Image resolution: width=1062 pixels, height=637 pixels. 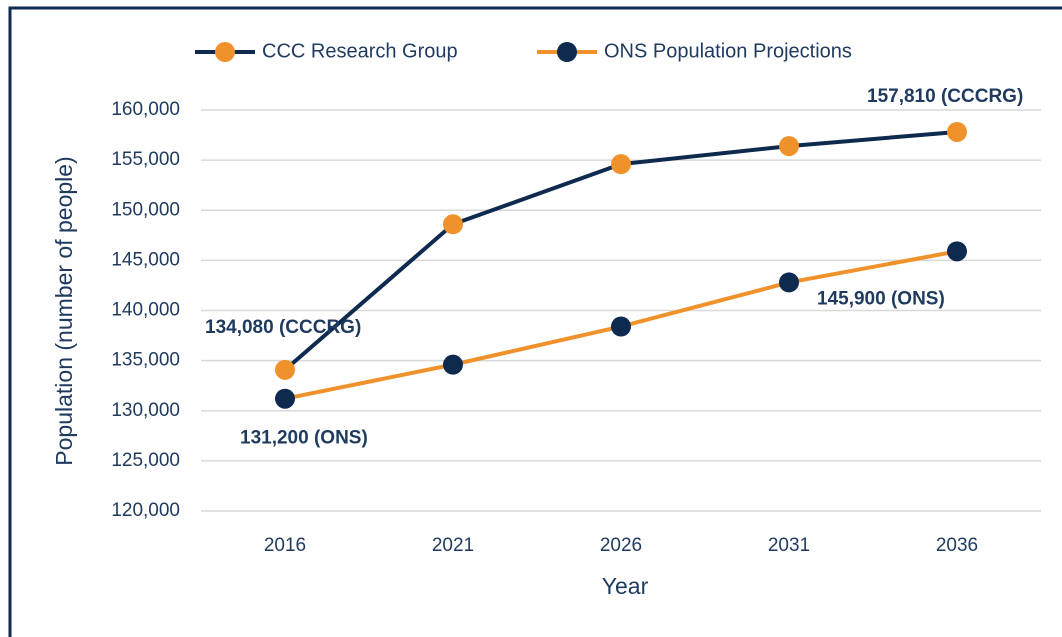 I want to click on x-tick-label: 2026, so click(x=621, y=545).